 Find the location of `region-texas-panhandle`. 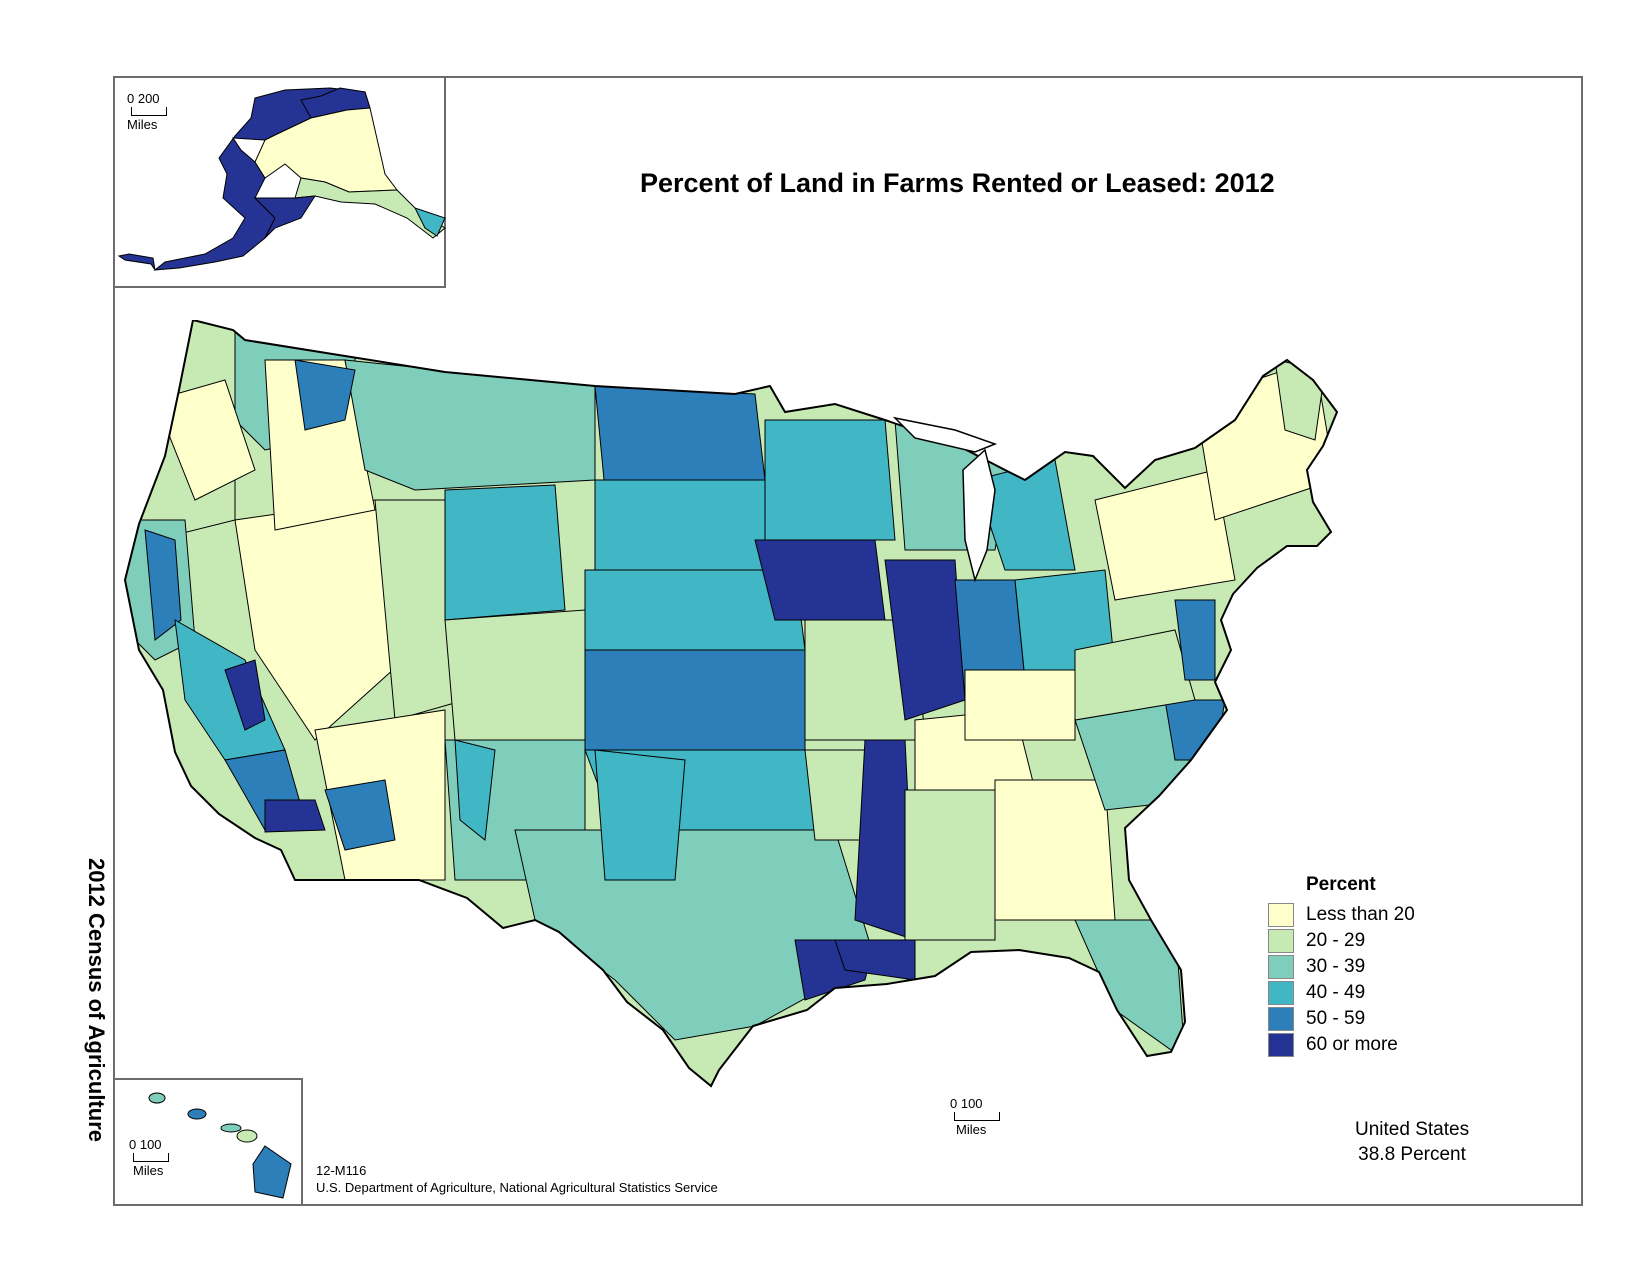

region-texas-panhandle is located at coordinates (640, 815).